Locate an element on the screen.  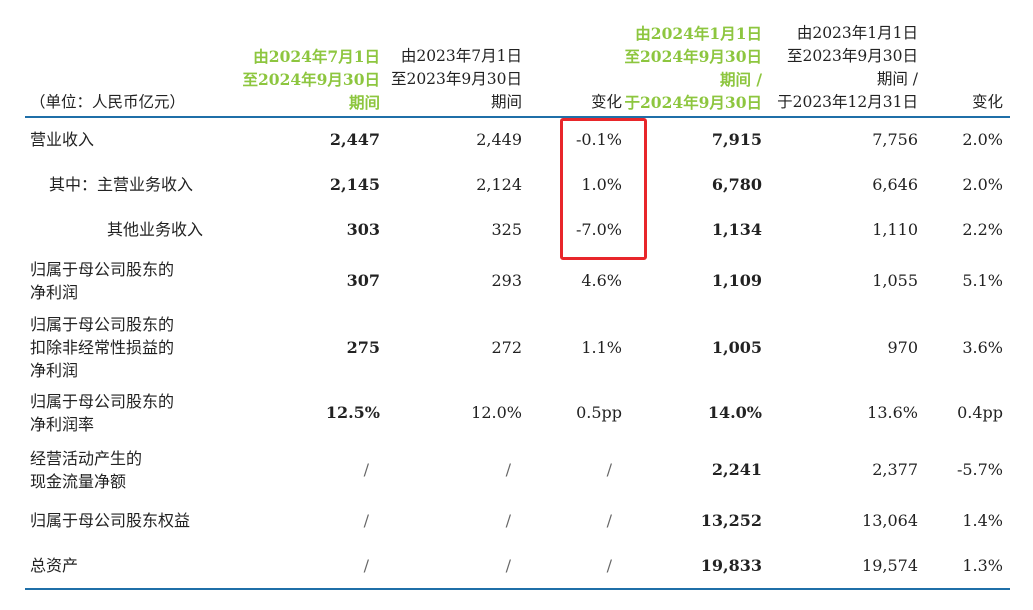
cell-q3-2023: 325 is located at coordinates (506, 229).